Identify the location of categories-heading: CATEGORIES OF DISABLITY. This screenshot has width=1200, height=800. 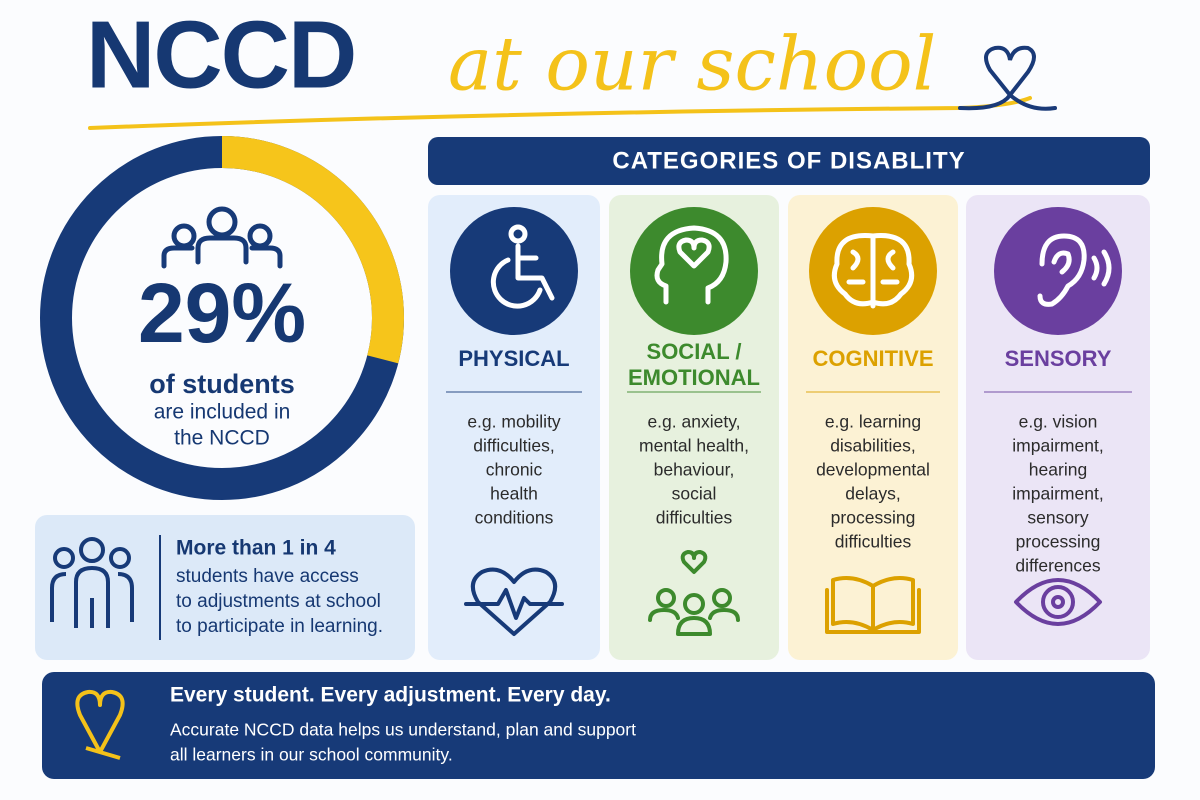
(788, 160).